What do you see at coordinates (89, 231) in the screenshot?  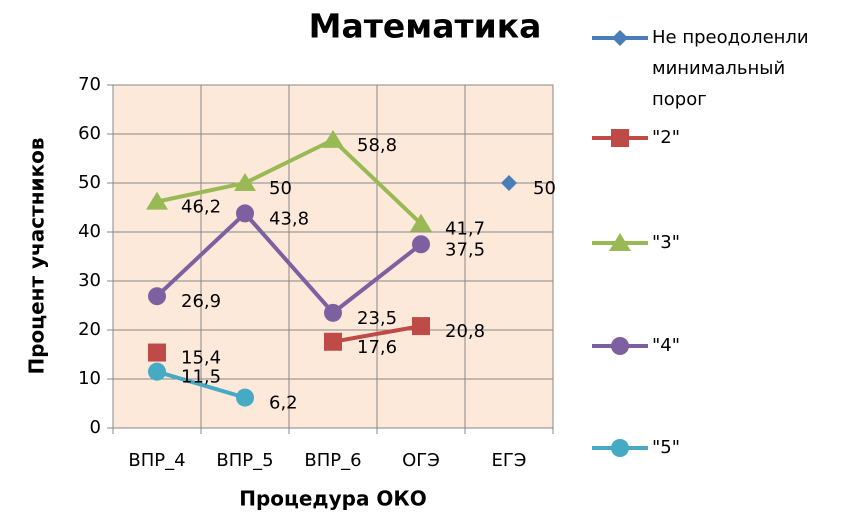 I see `y-tick-label: 40` at bounding box center [89, 231].